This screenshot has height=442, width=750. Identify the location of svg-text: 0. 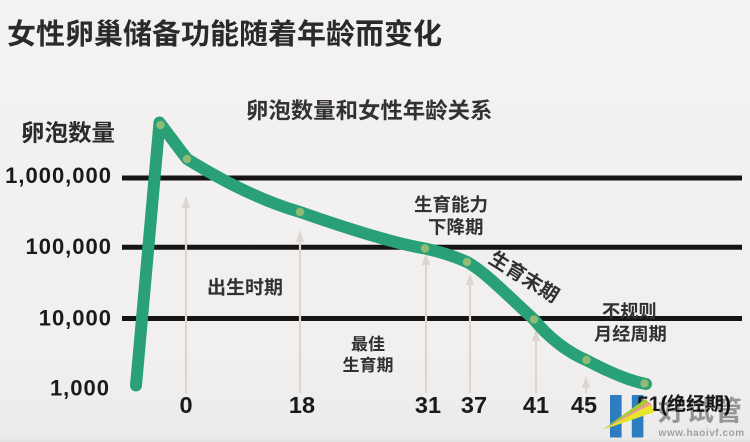
(185, 405).